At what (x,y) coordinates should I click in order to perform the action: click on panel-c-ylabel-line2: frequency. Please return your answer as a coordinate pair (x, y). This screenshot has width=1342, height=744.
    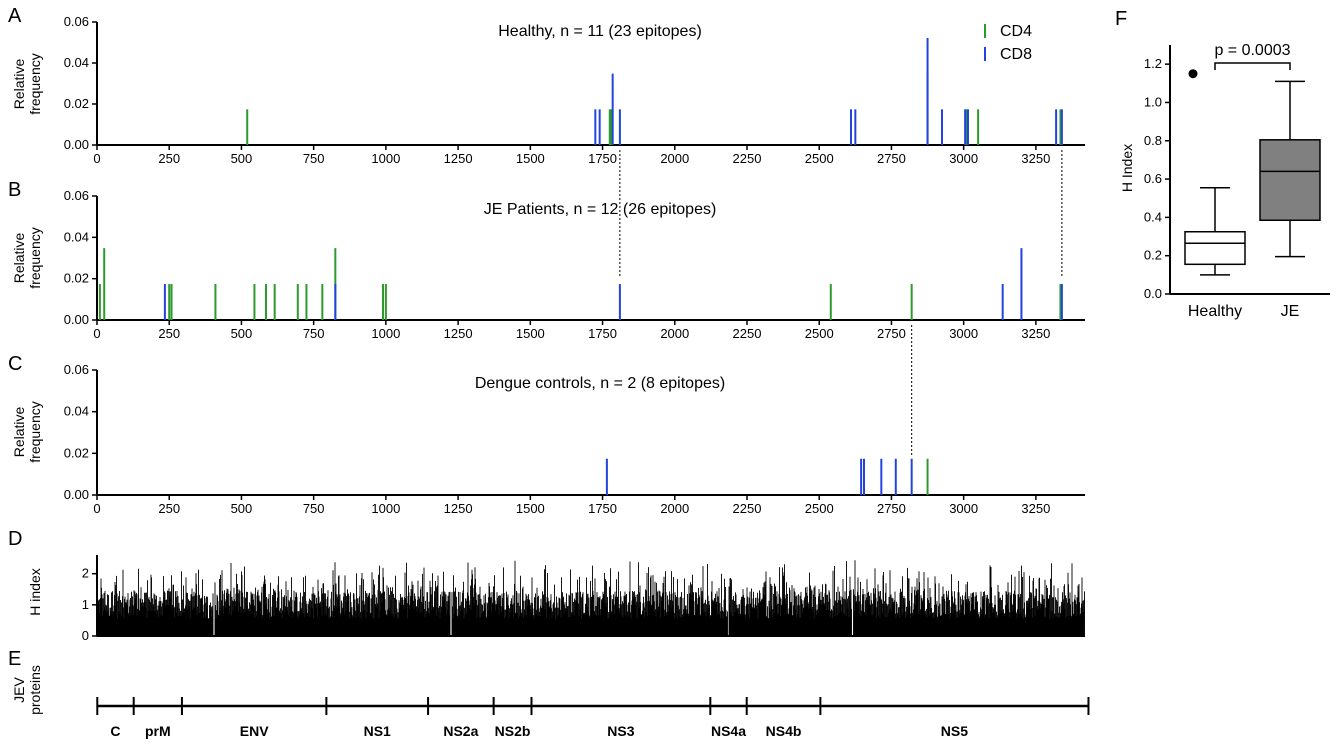
    Looking at the image, I should click on (35, 431).